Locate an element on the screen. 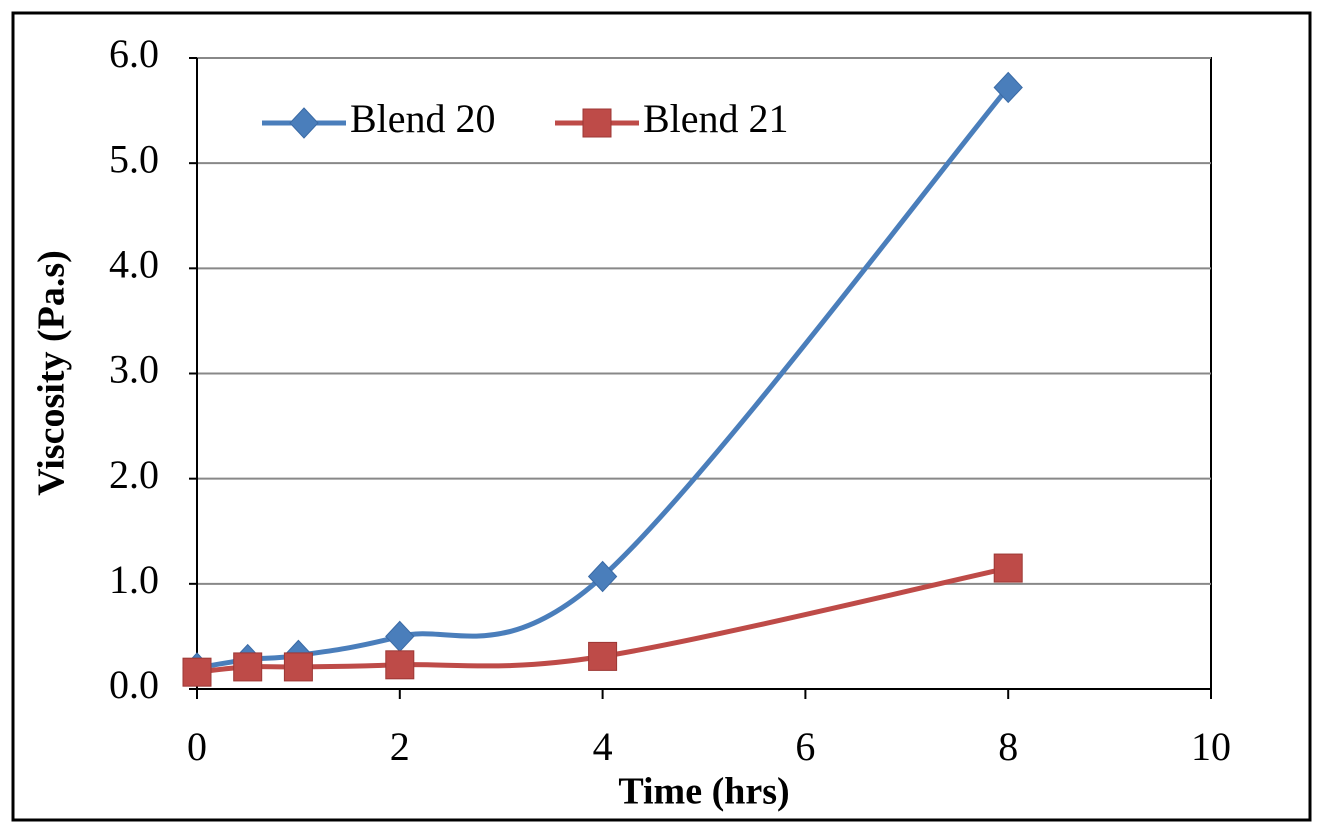  y-tick-label: 2.0 is located at coordinates (134, 474).